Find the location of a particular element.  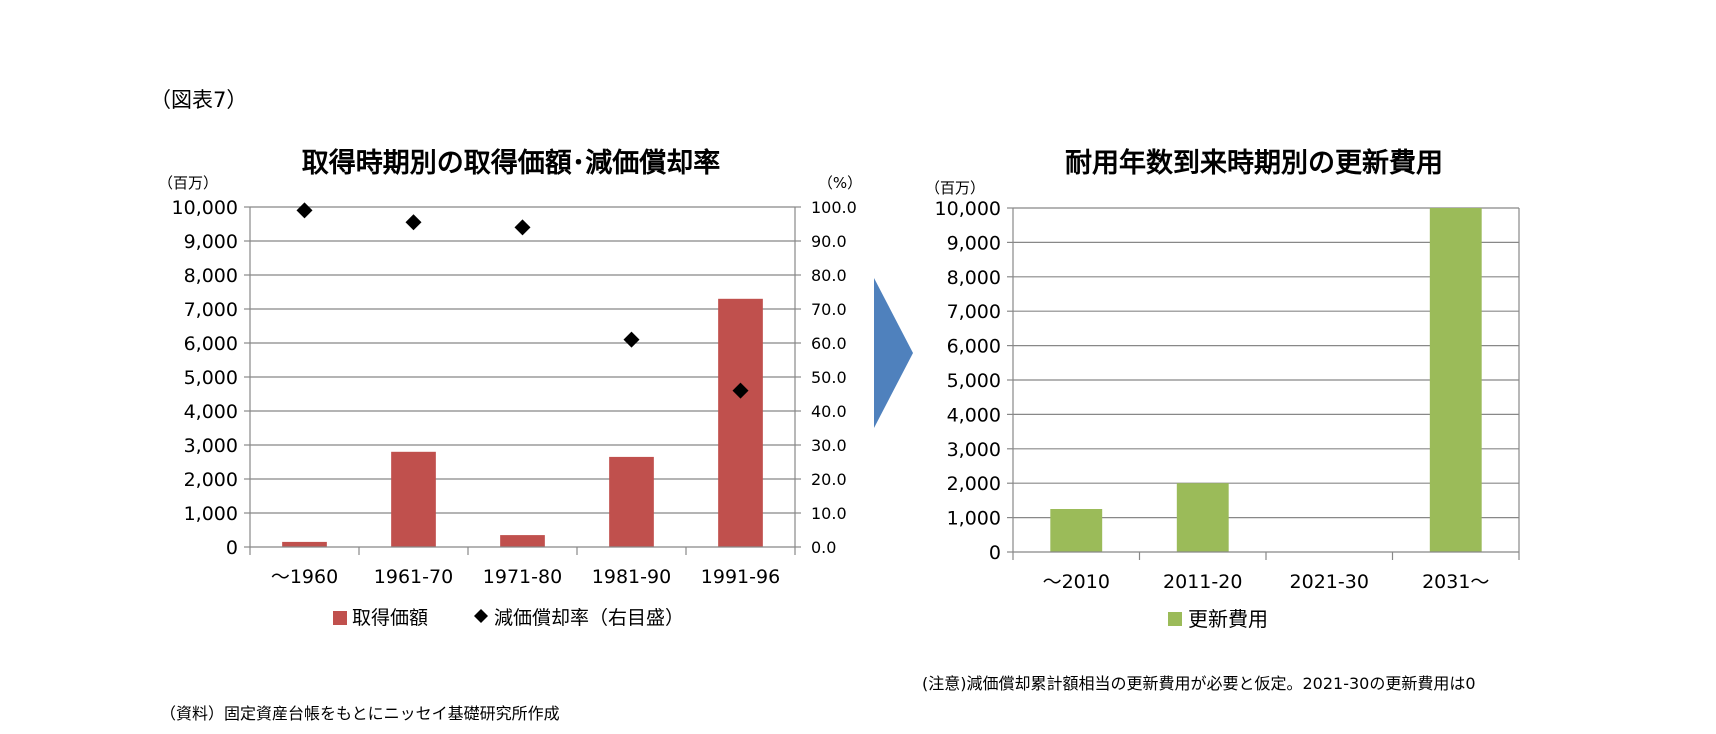

y2-tick-label: 100.0 is located at coordinates (834, 207).